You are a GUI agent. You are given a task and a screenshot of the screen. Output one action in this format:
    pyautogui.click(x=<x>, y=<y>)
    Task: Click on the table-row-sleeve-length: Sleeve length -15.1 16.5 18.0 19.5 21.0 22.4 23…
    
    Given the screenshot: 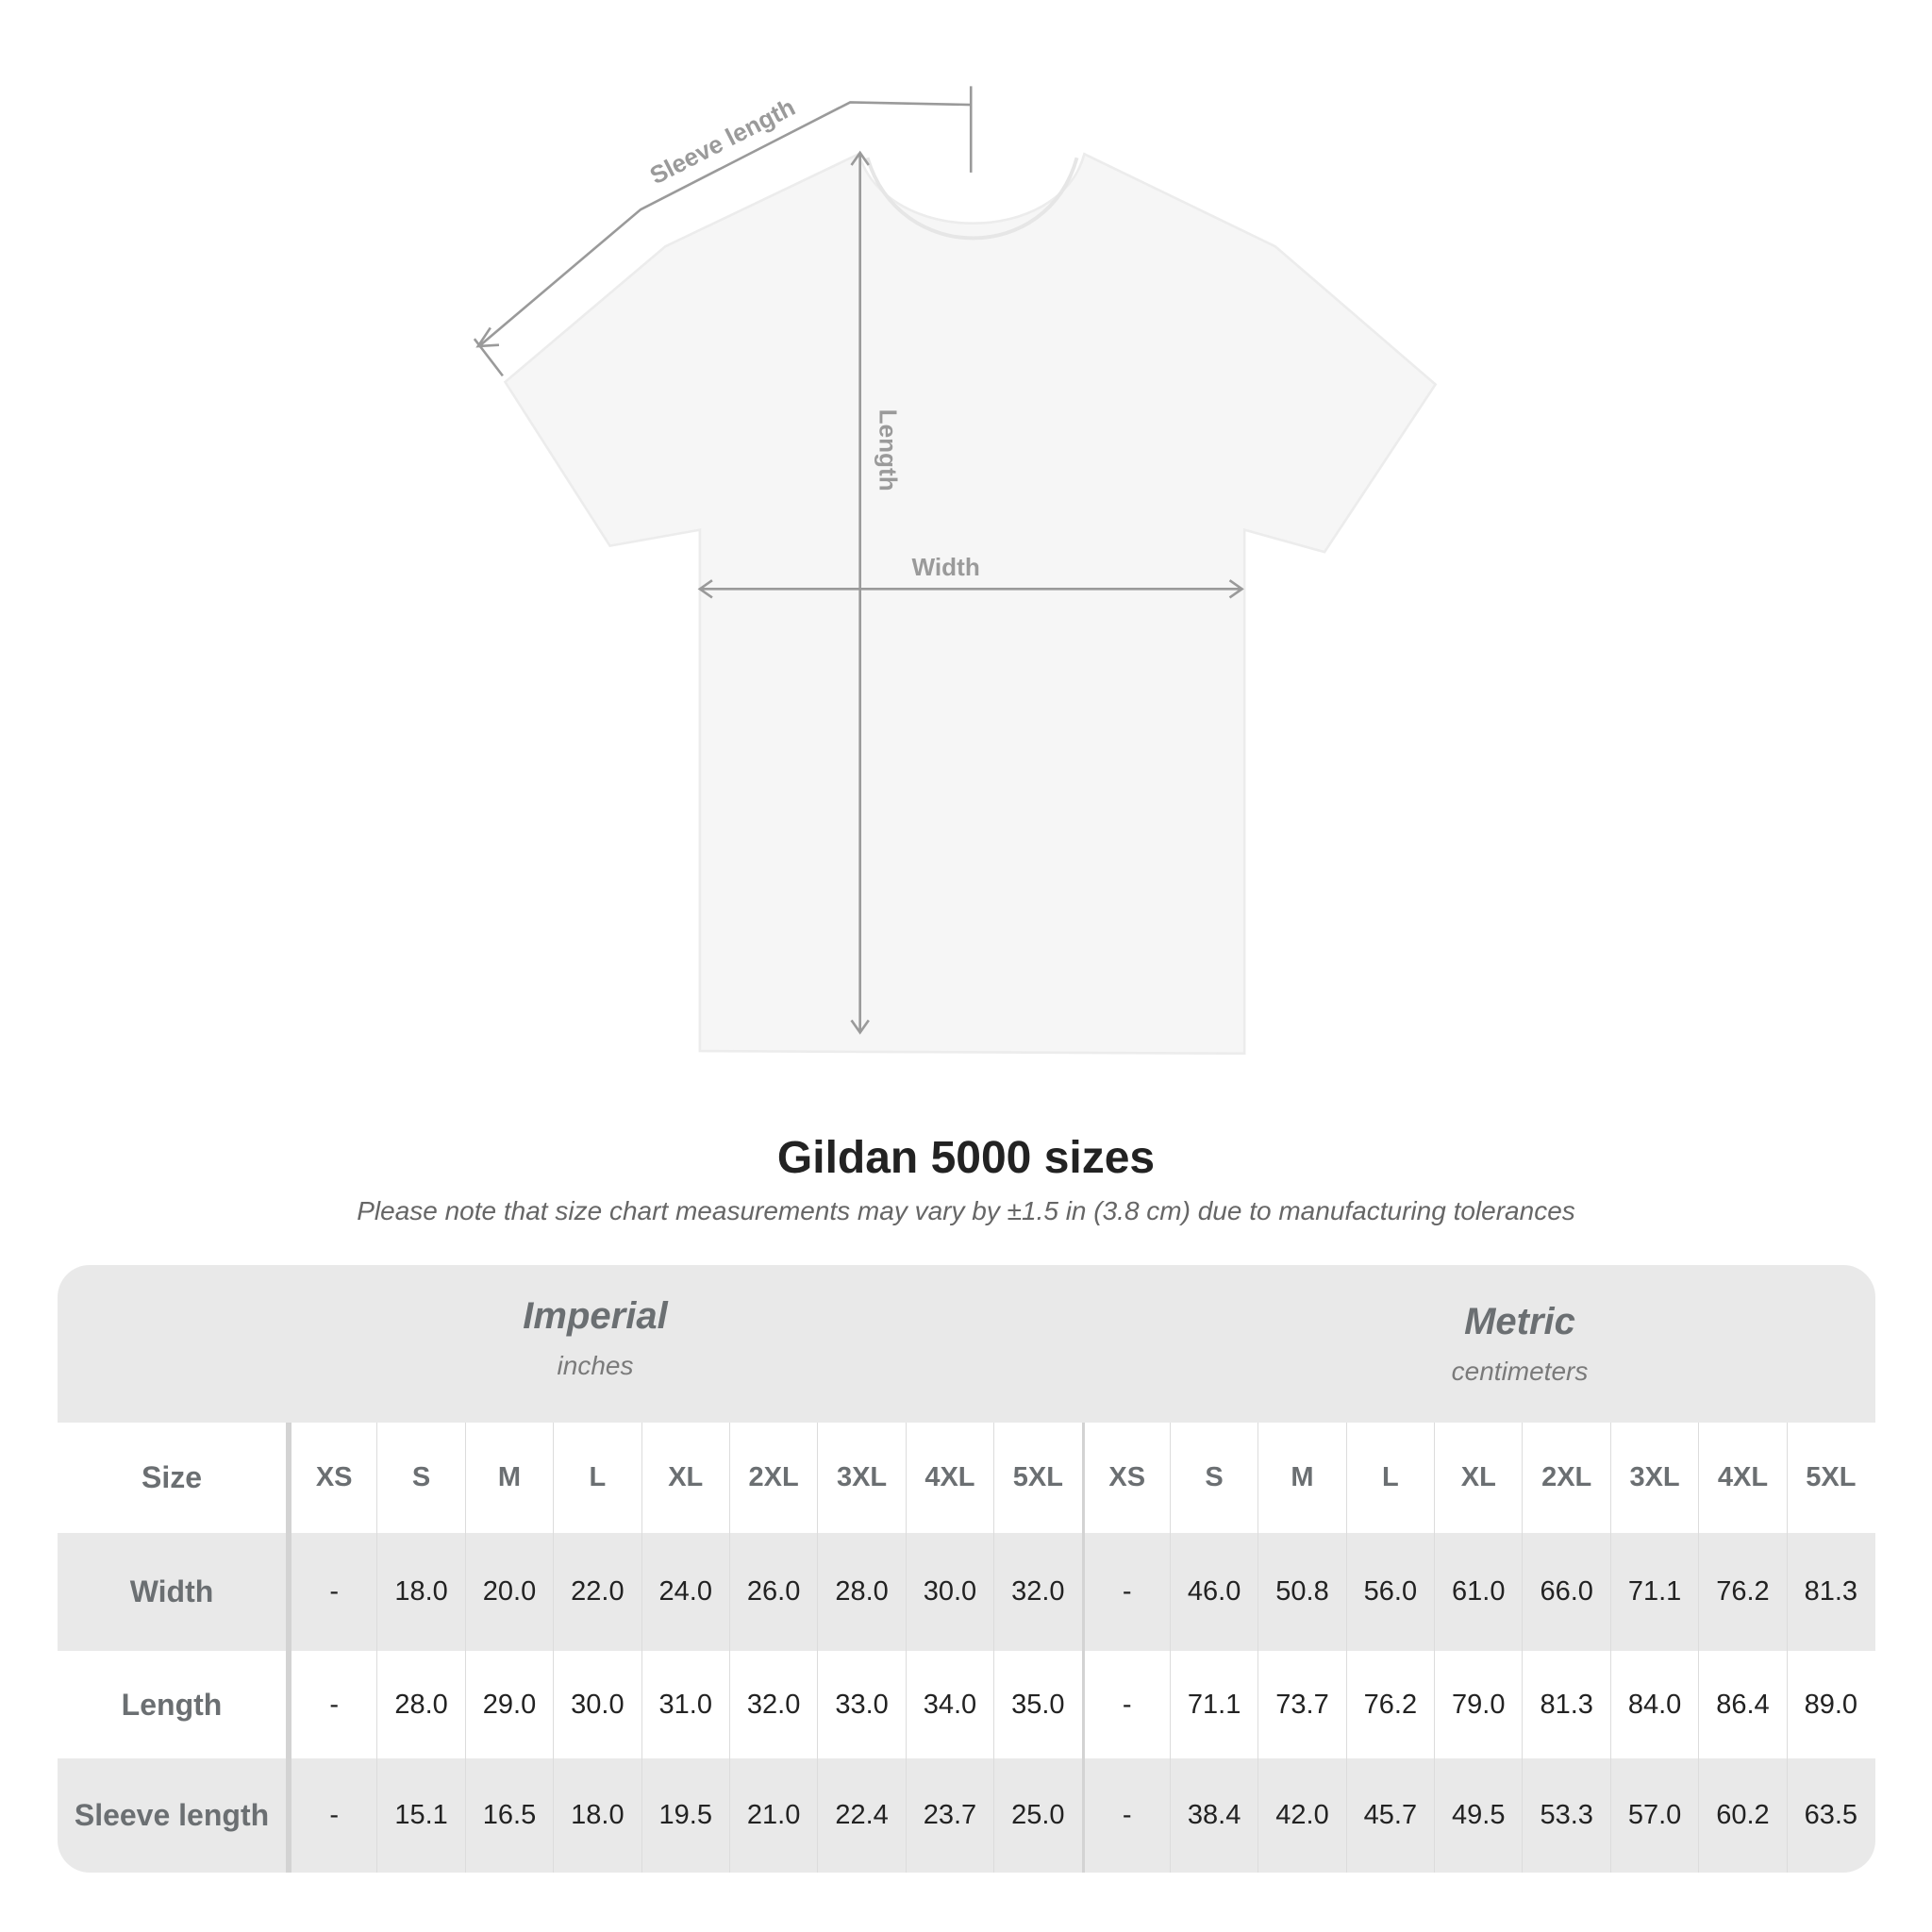 What is the action you would take?
    pyautogui.click(x=967, y=1816)
    